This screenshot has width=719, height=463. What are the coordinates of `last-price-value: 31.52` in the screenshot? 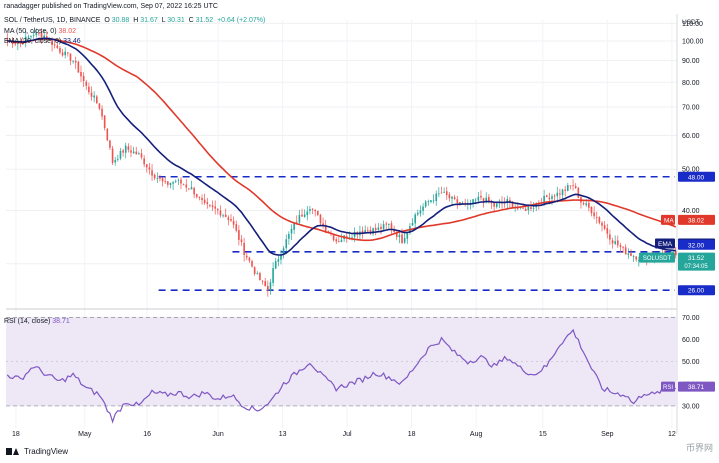 It's located at (696, 258).